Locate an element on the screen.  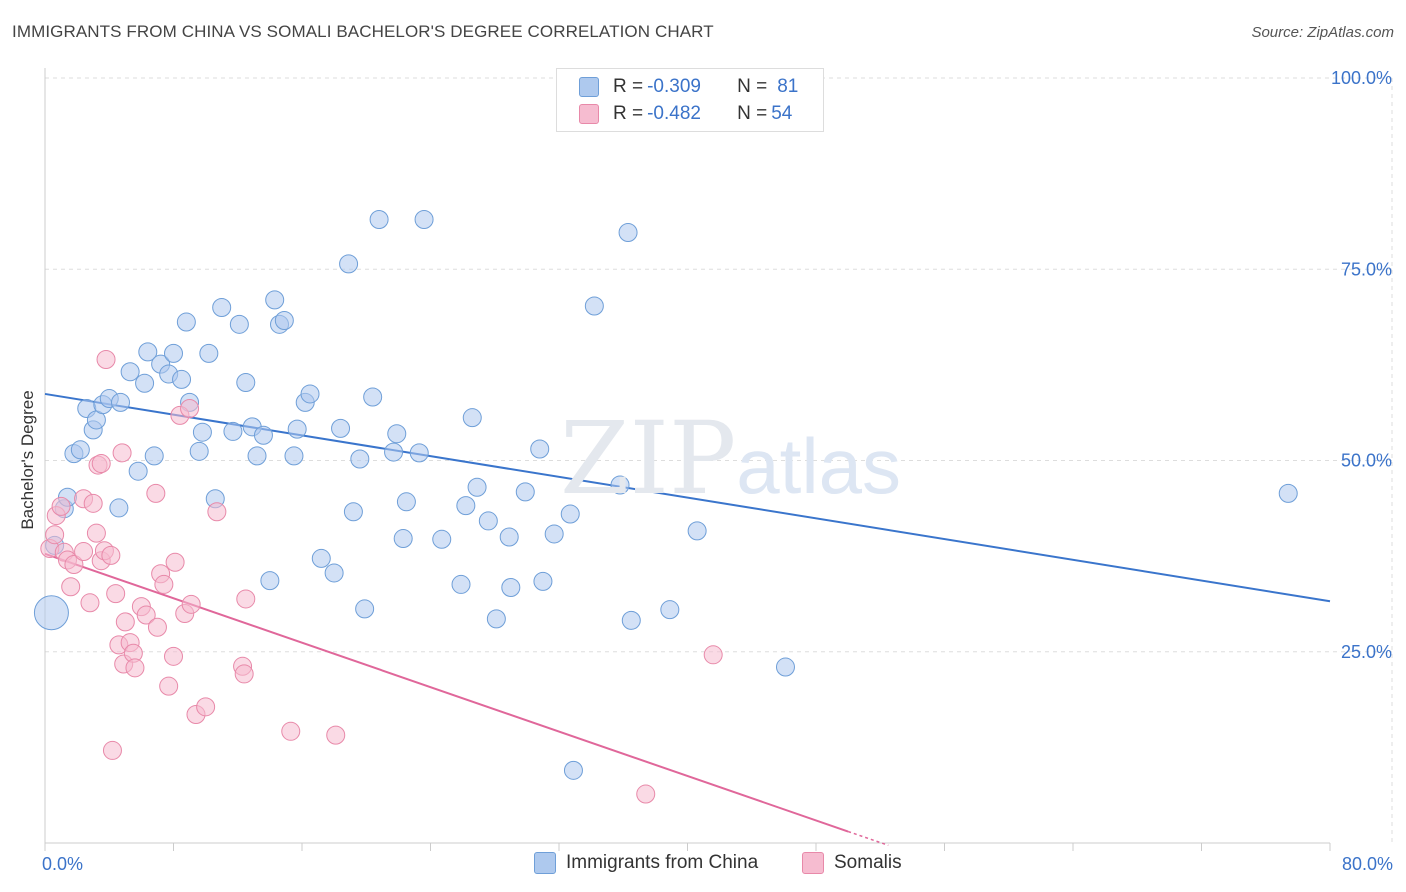
x-tick-label-min: 0.0% is located at coordinates (62, 864).